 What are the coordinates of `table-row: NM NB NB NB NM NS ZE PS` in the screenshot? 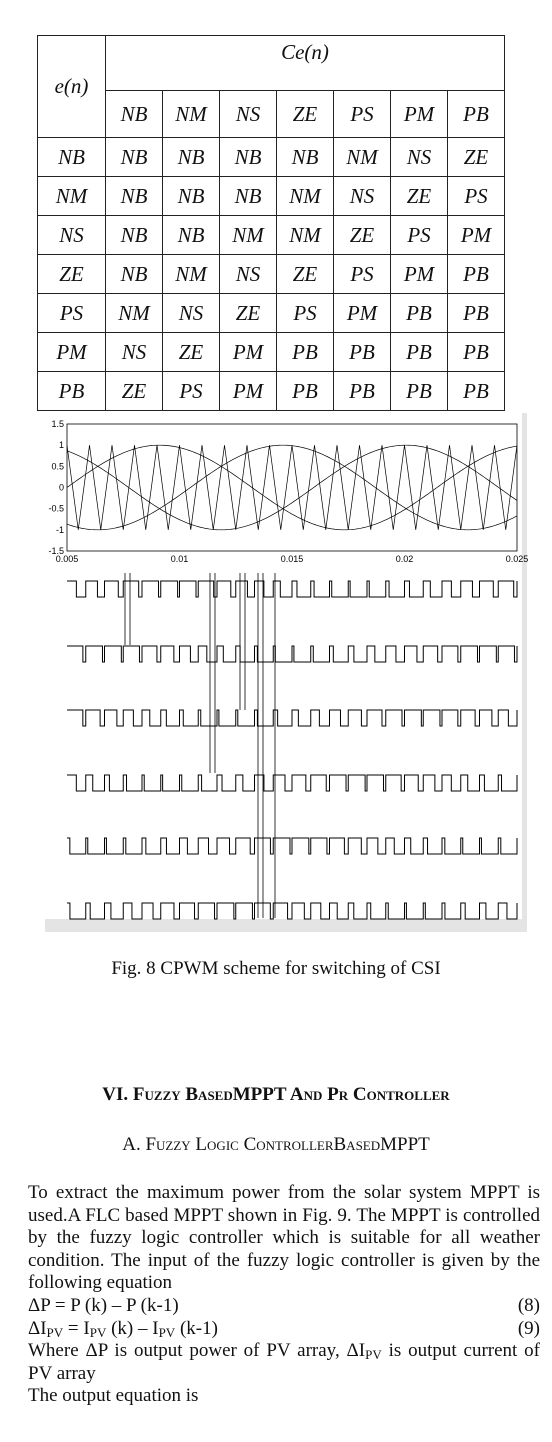 It's located at (271, 196).